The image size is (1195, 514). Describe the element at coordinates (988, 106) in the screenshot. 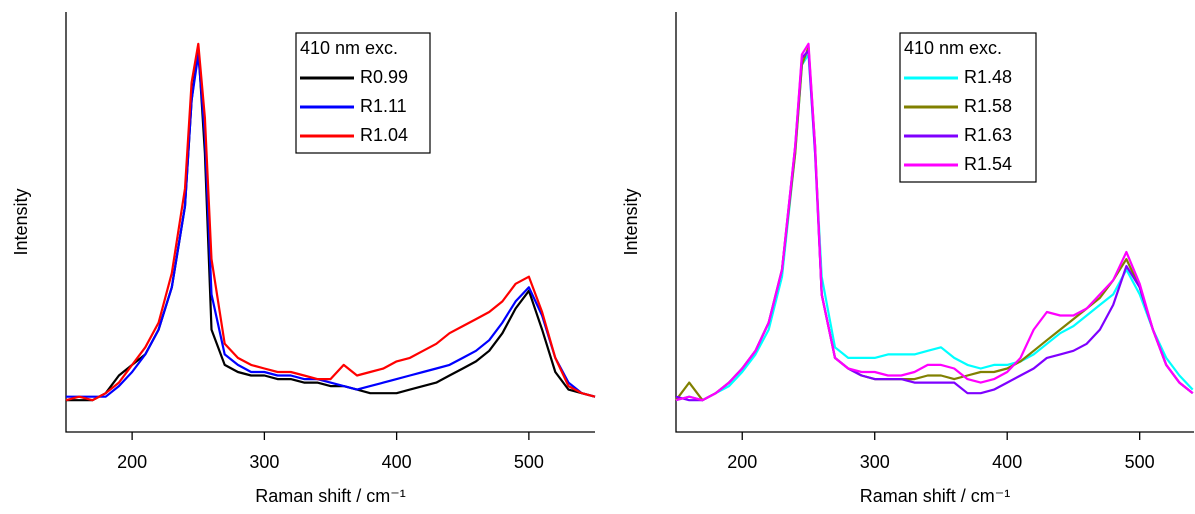

I see `legend-label: R1.58` at that location.